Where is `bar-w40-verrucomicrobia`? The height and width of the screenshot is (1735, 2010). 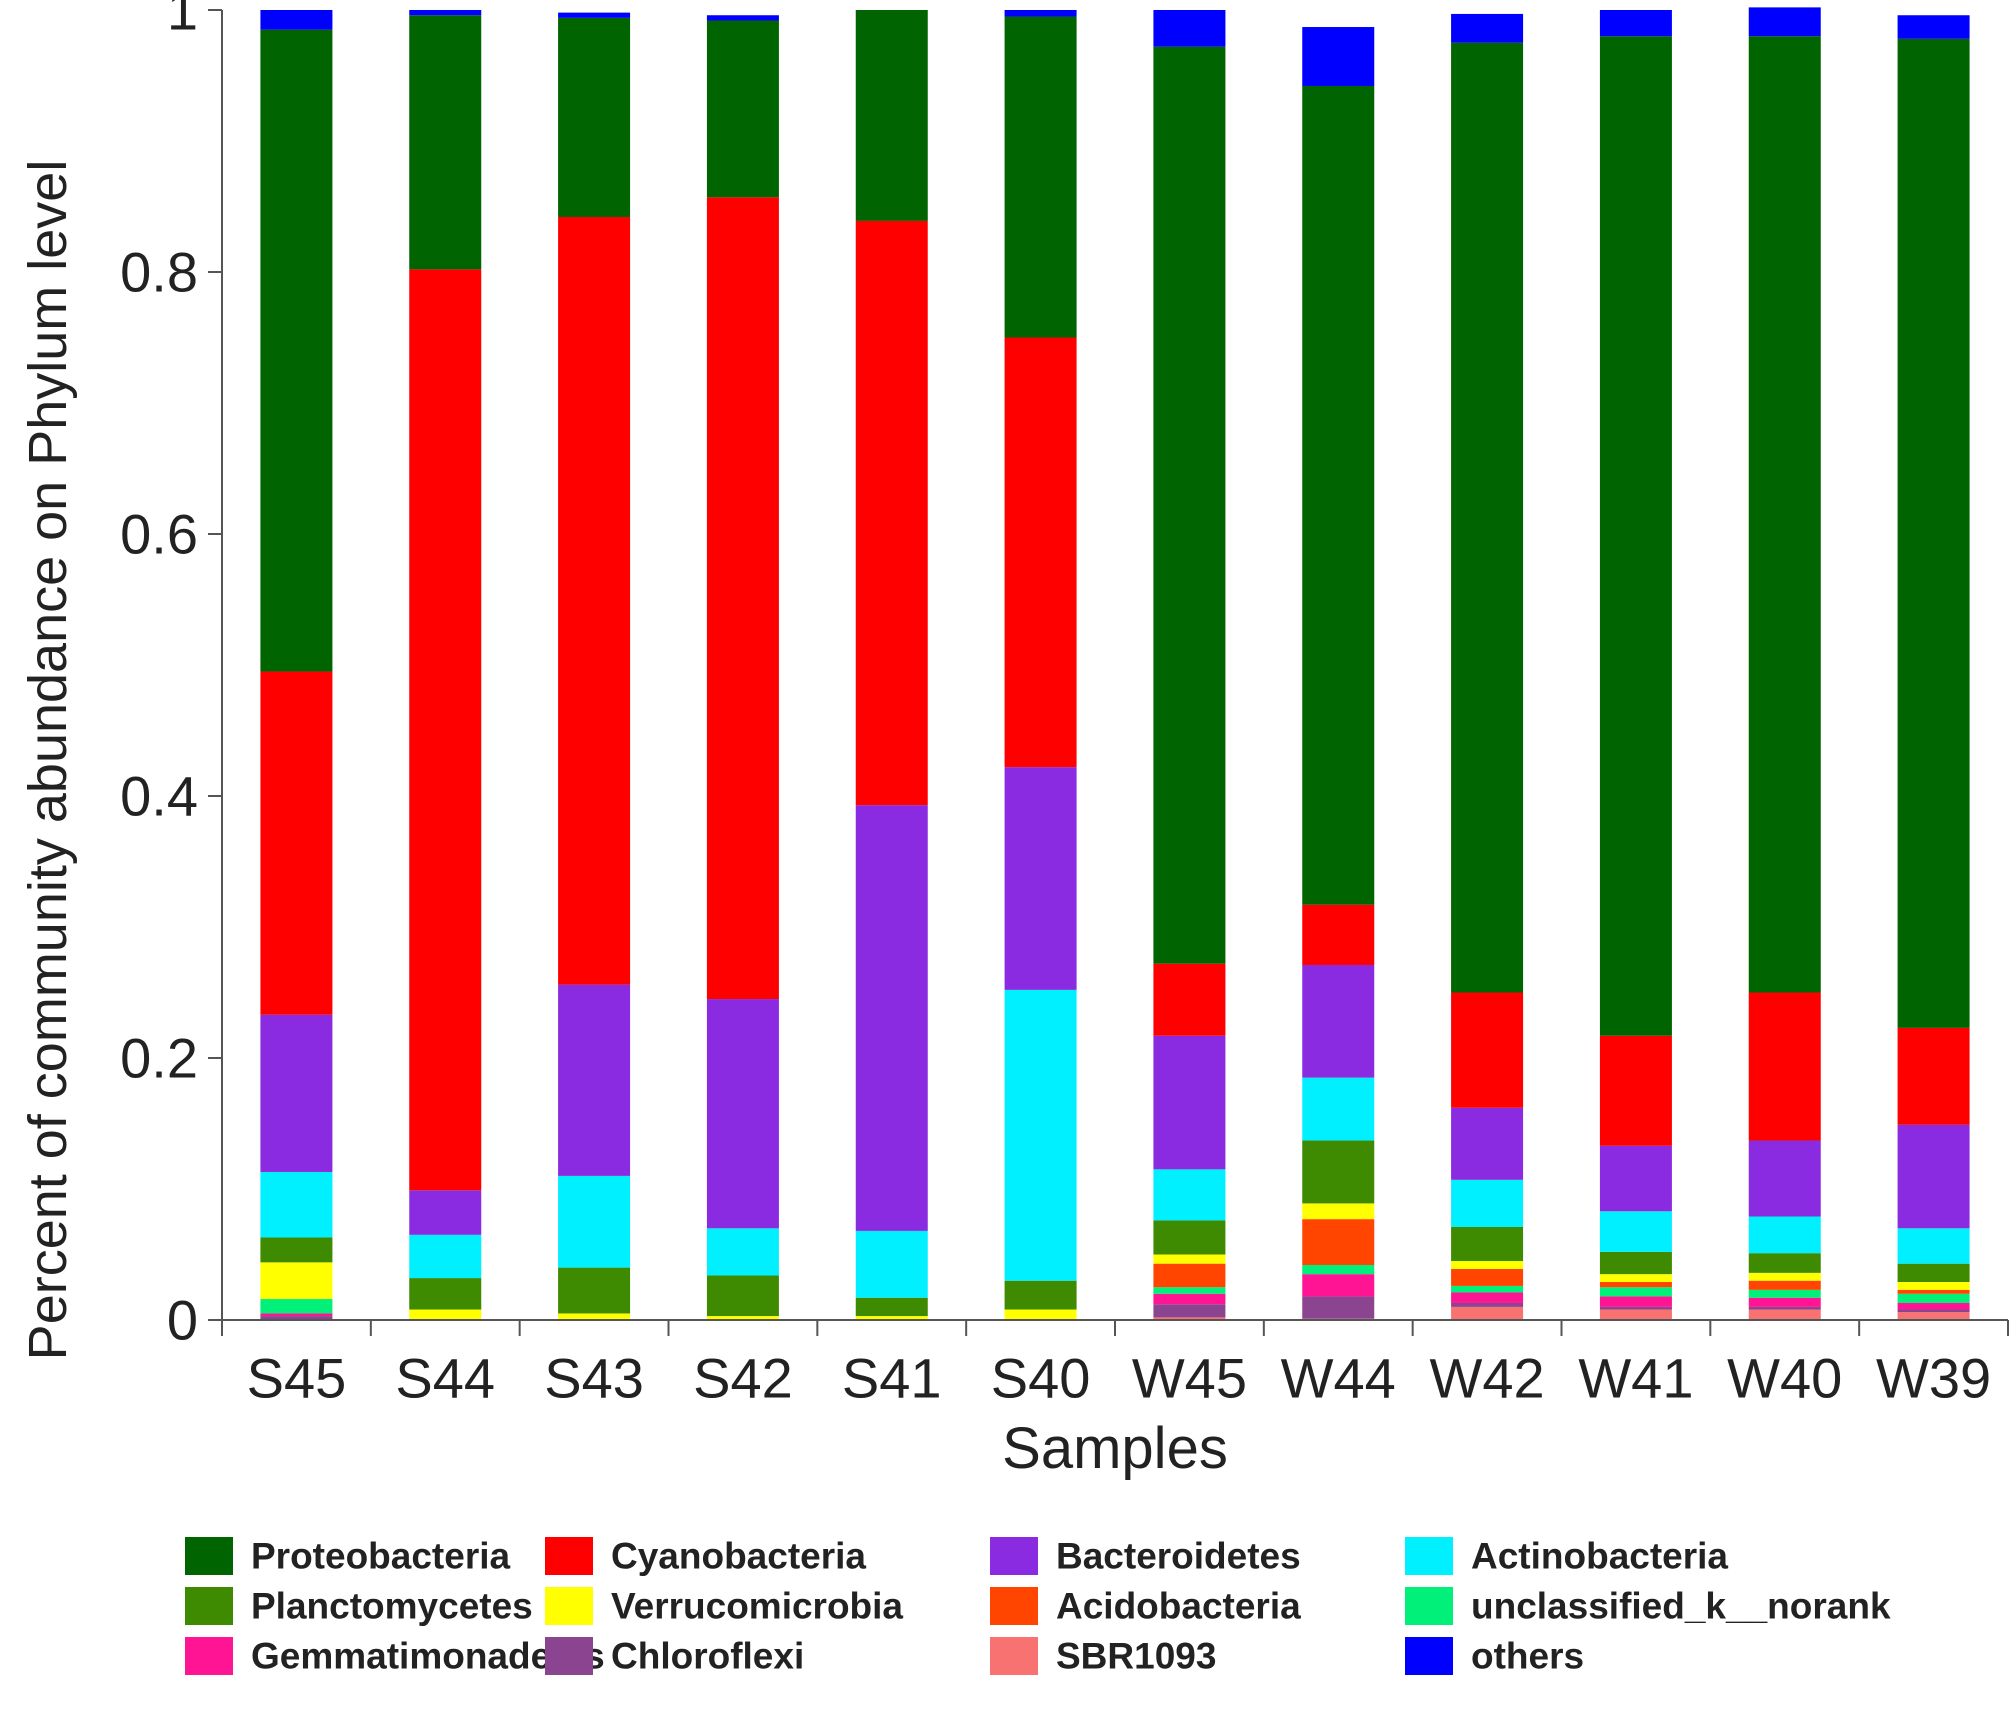 bar-w40-verrucomicrobia is located at coordinates (1784, 1276).